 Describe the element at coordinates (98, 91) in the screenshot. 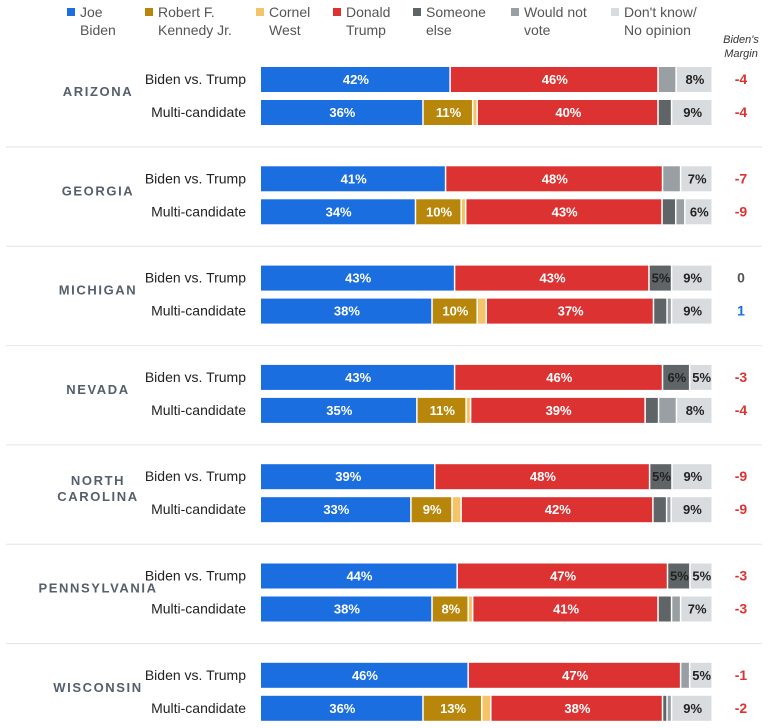

I see `state-label: ARIZONA` at that location.